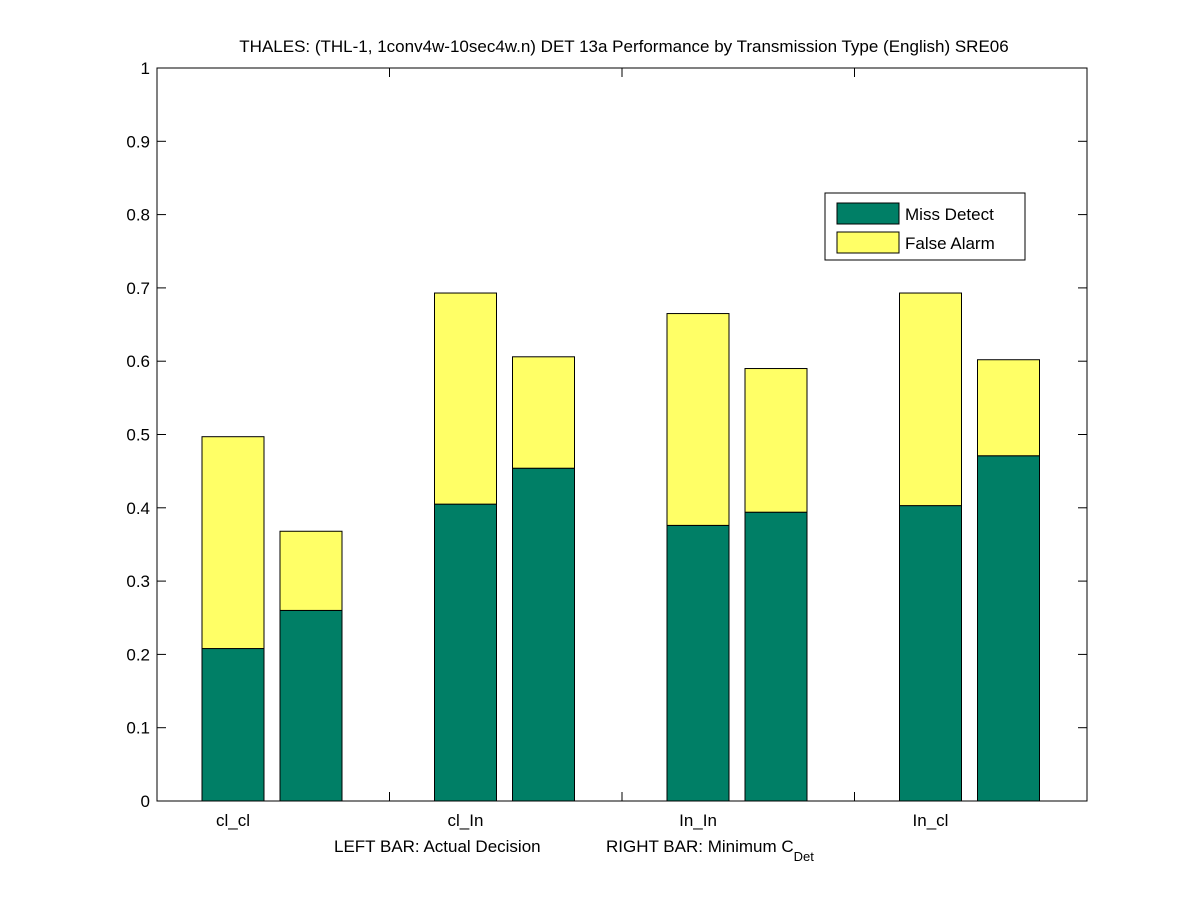  Describe the element at coordinates (138, 288) in the screenshot. I see `y-tick-label: 0.7` at that location.